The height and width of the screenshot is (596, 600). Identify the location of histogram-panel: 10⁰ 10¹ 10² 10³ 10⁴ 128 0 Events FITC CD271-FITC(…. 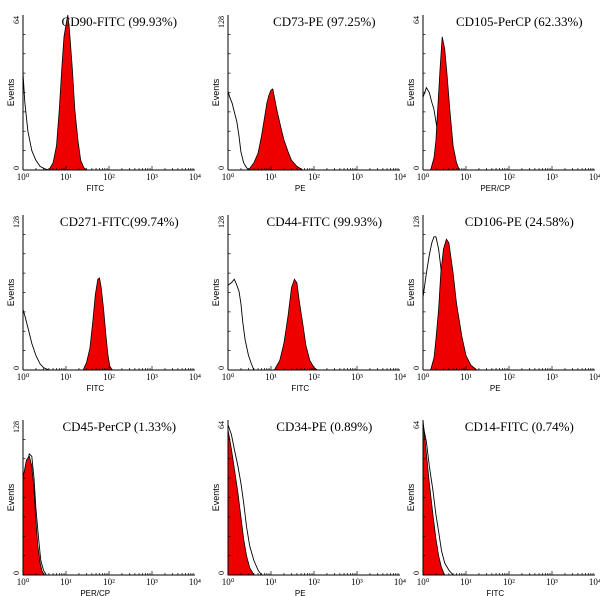
(103, 303).